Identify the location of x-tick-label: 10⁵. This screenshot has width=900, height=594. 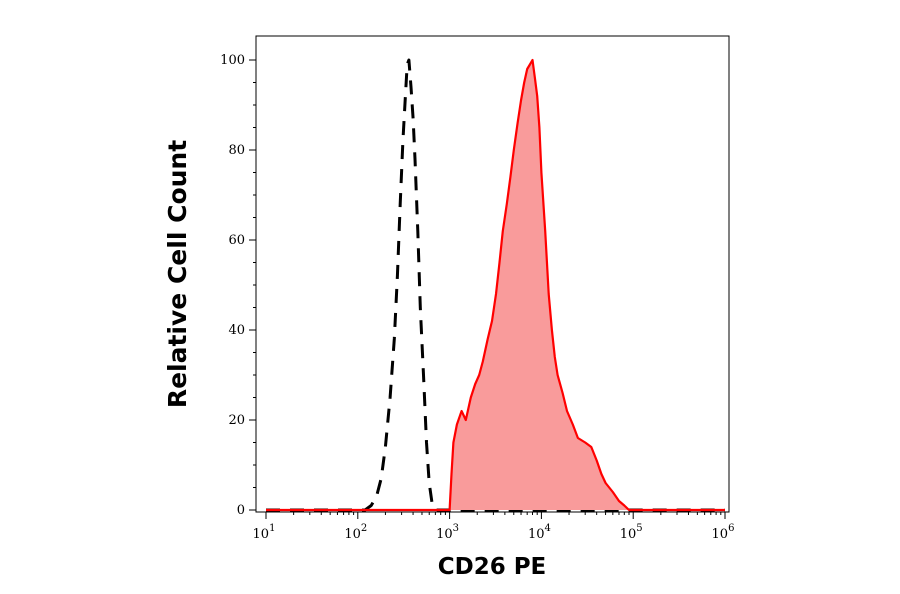
(631, 532).